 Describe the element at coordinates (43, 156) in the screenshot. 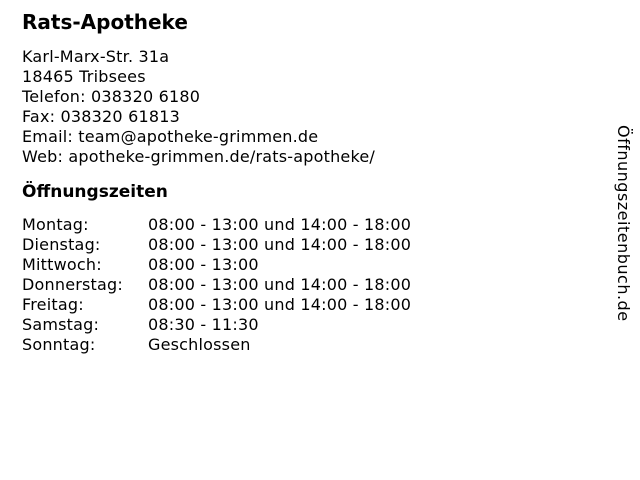

I see `web-label: Web:` at that location.